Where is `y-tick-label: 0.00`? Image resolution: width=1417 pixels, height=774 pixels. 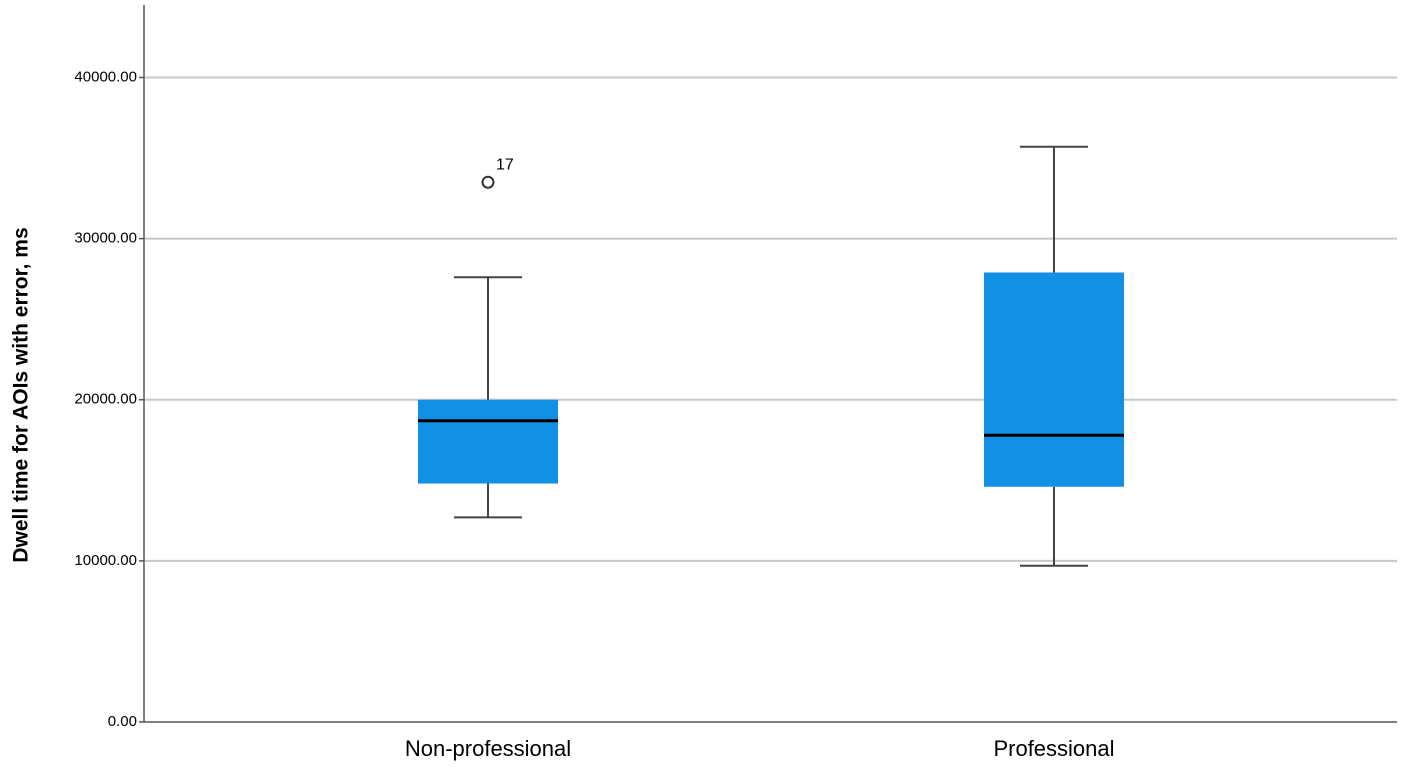 y-tick-label: 0.00 is located at coordinates (122, 721).